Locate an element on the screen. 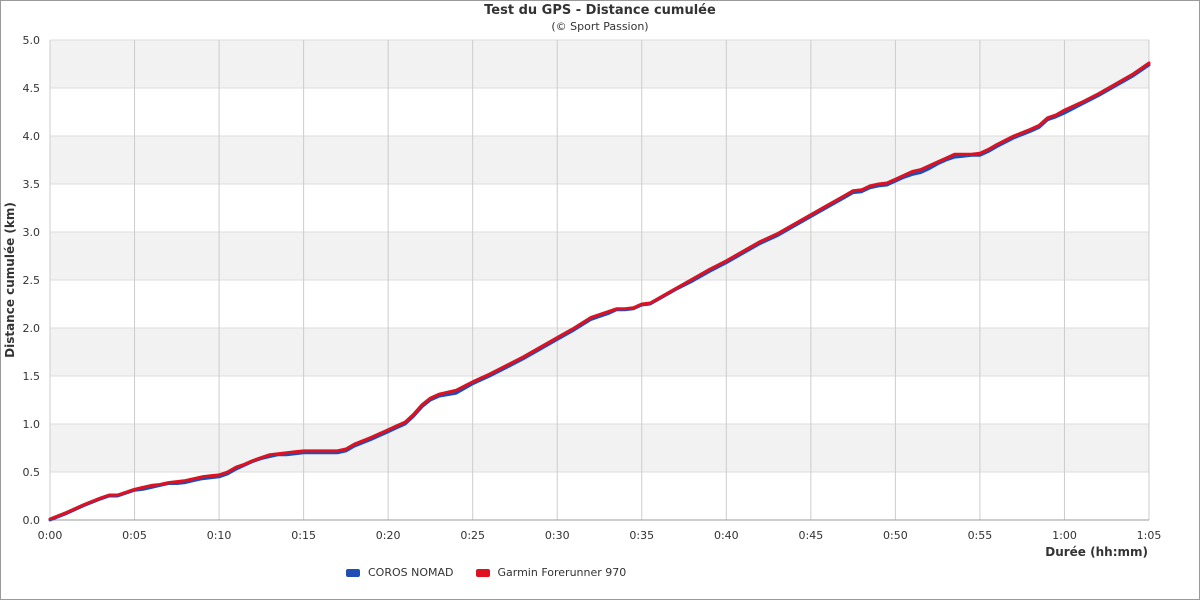 This screenshot has height=600, width=1200. x-tick-label: 0:55 is located at coordinates (980, 535).